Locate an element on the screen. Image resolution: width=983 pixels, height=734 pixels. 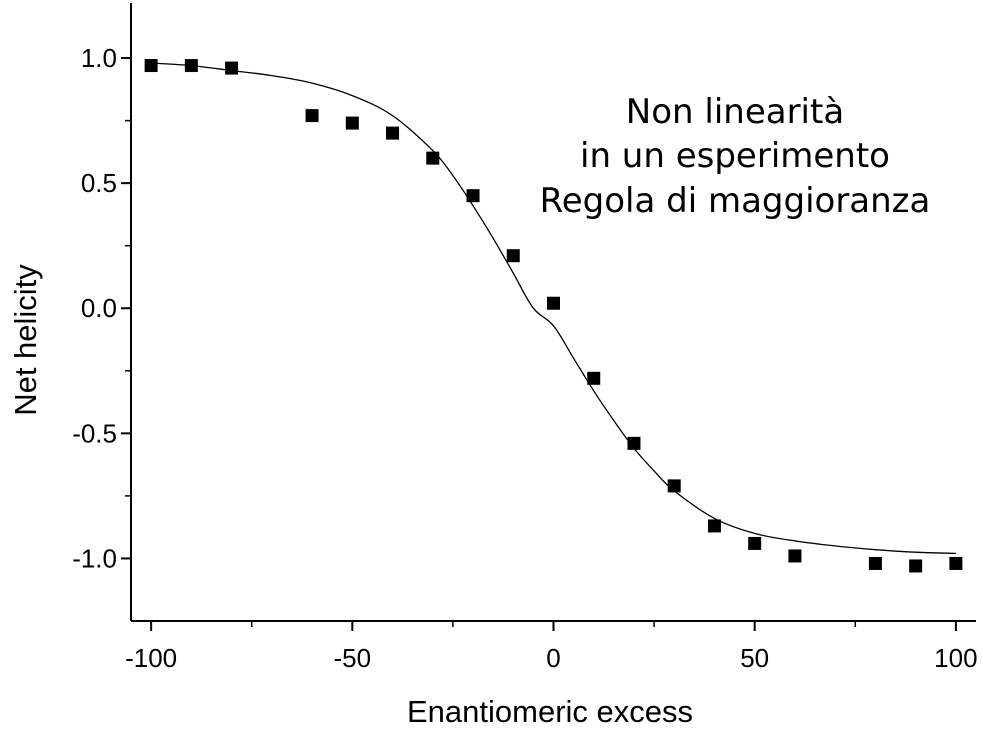
y-tick-label: -0.5 is located at coordinates (94, 433).